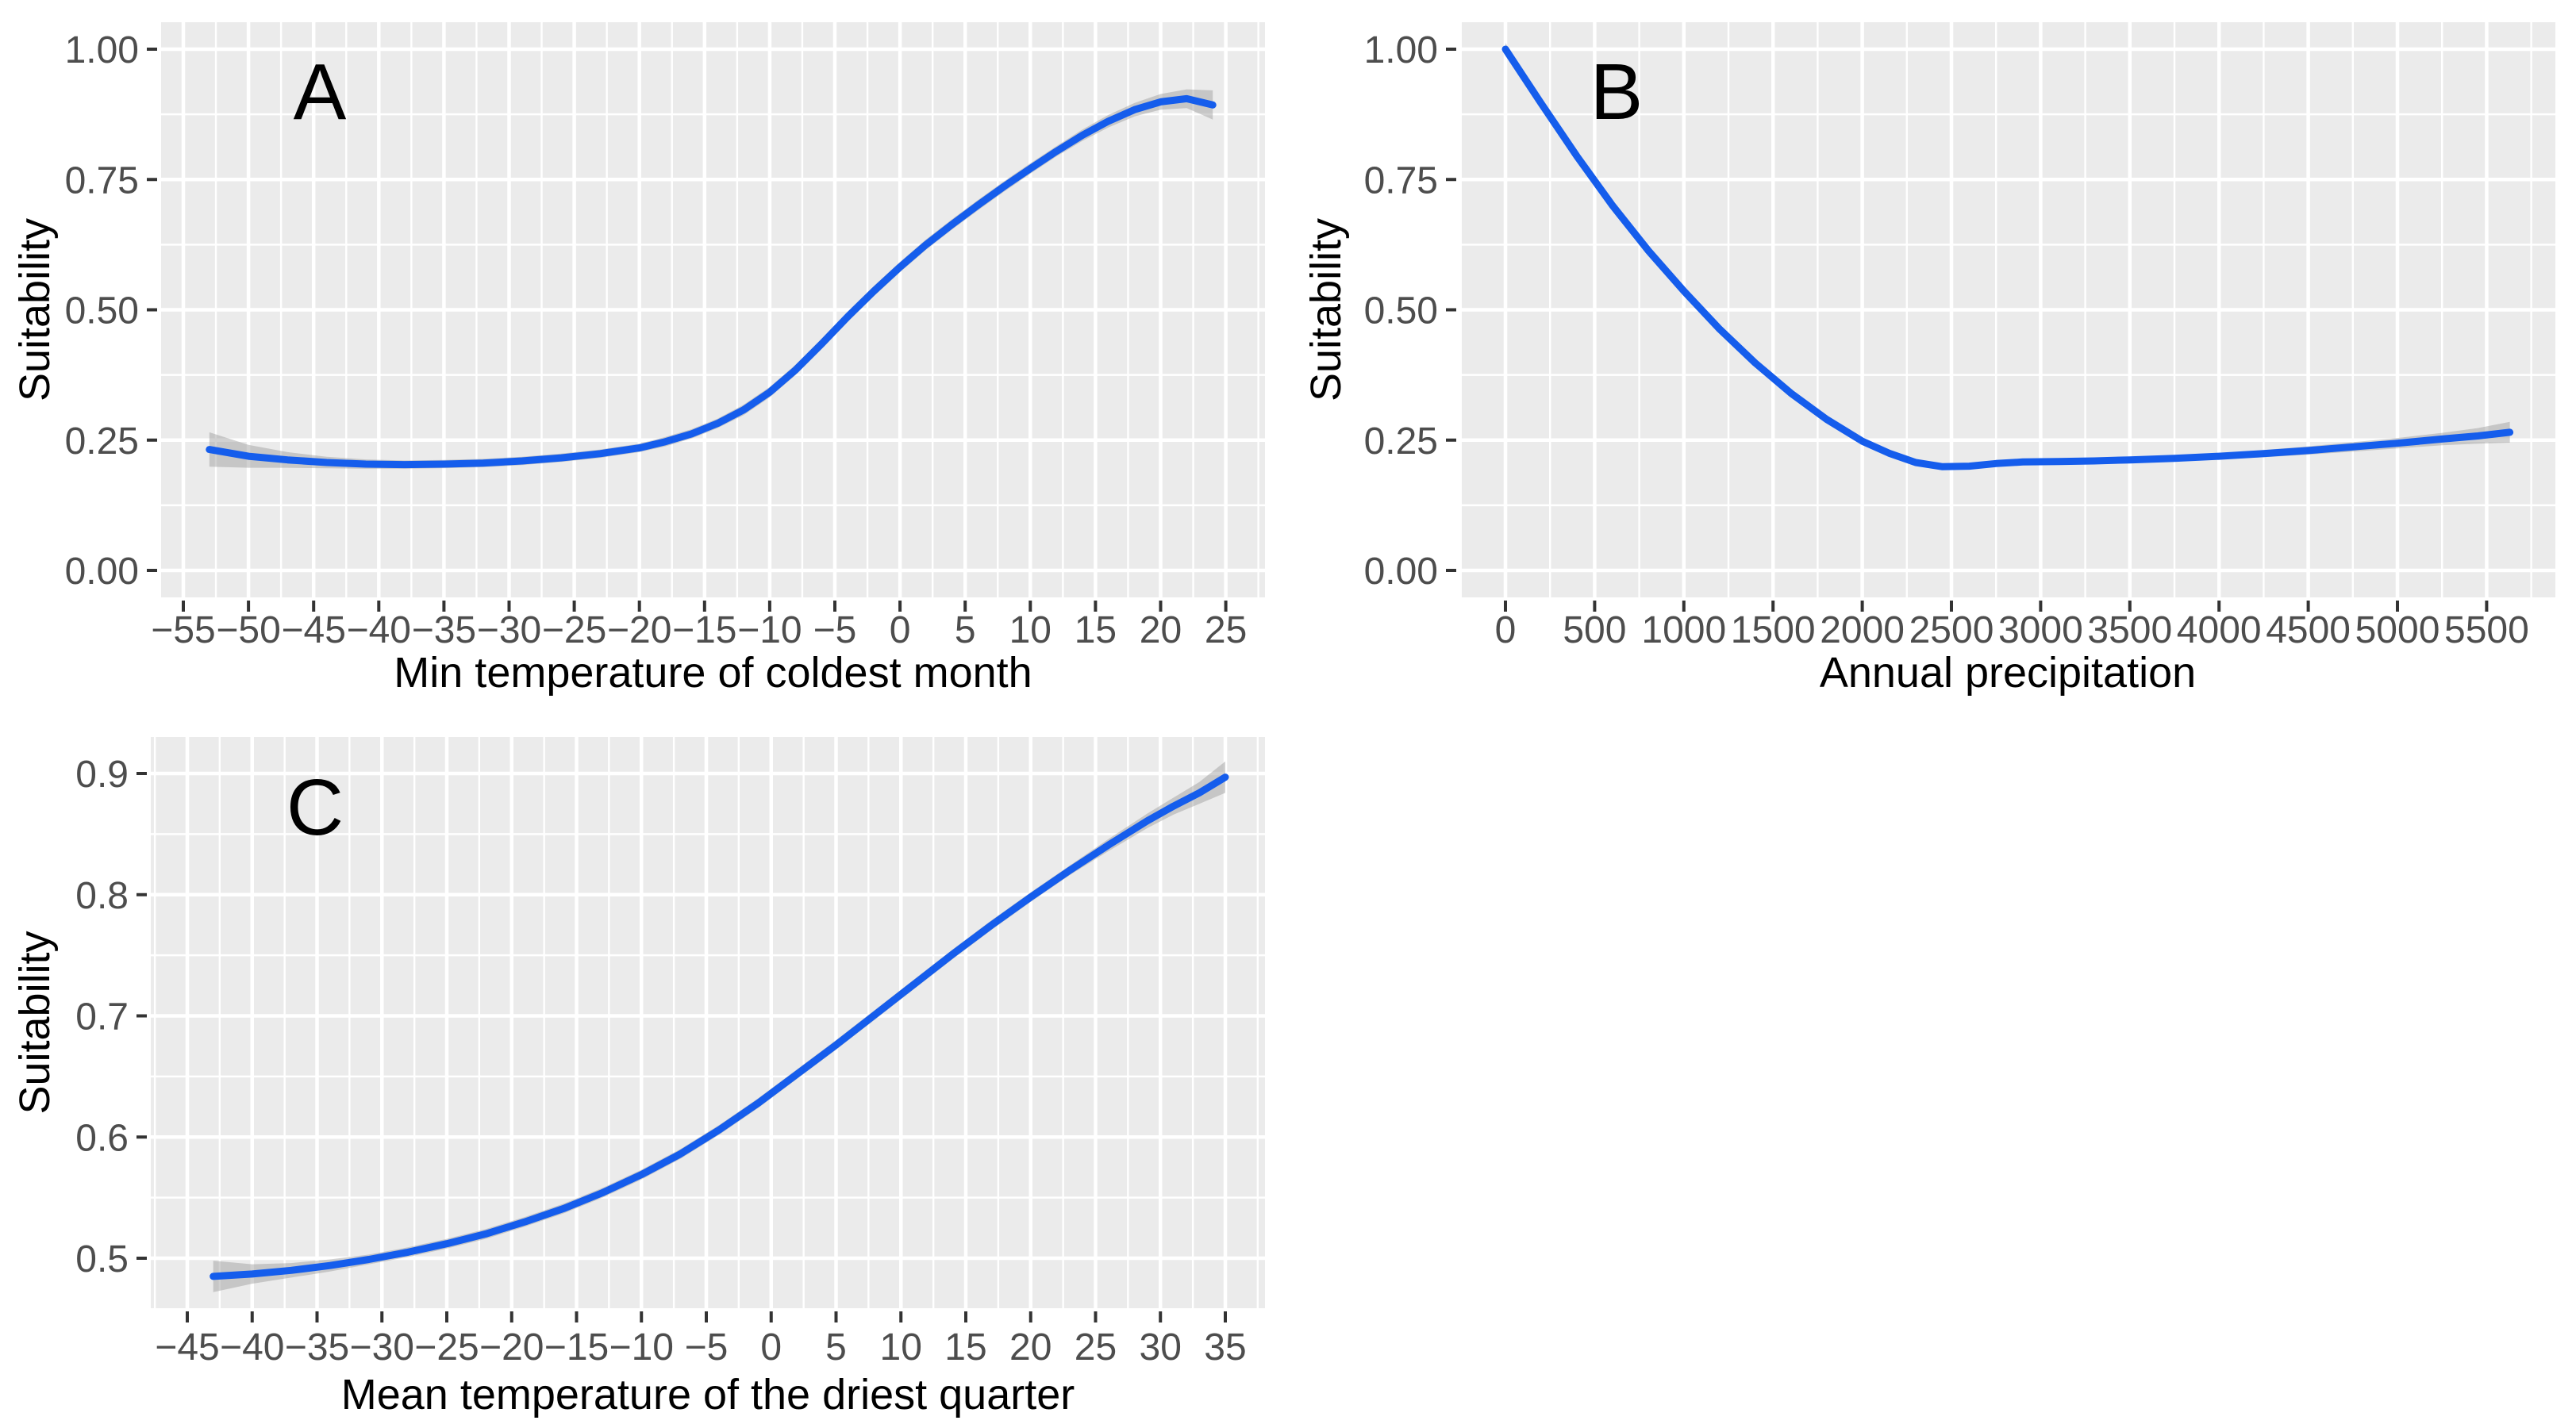 The height and width of the screenshot is (1428, 2576). Describe the element at coordinates (315, 807) in the screenshot. I see `panel-letter: C` at that location.